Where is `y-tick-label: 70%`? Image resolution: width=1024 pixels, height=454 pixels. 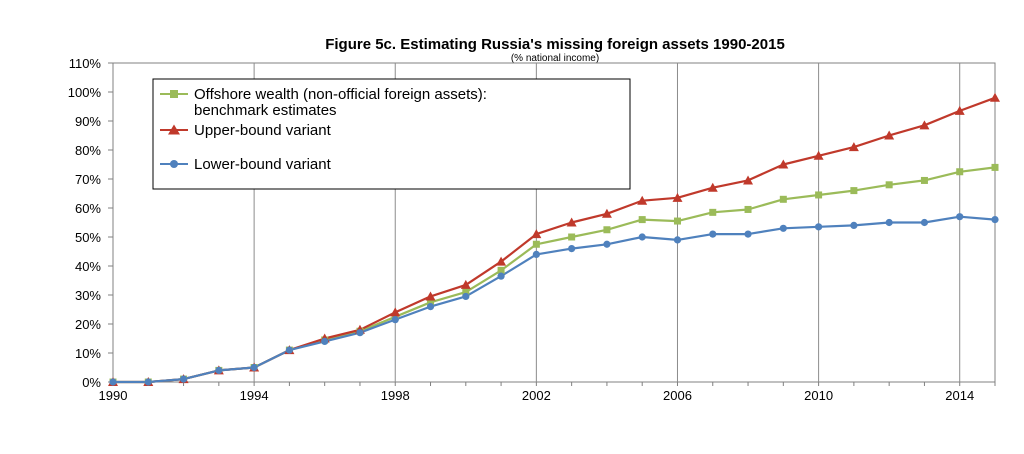 y-tick-label: 70% is located at coordinates (88, 179).